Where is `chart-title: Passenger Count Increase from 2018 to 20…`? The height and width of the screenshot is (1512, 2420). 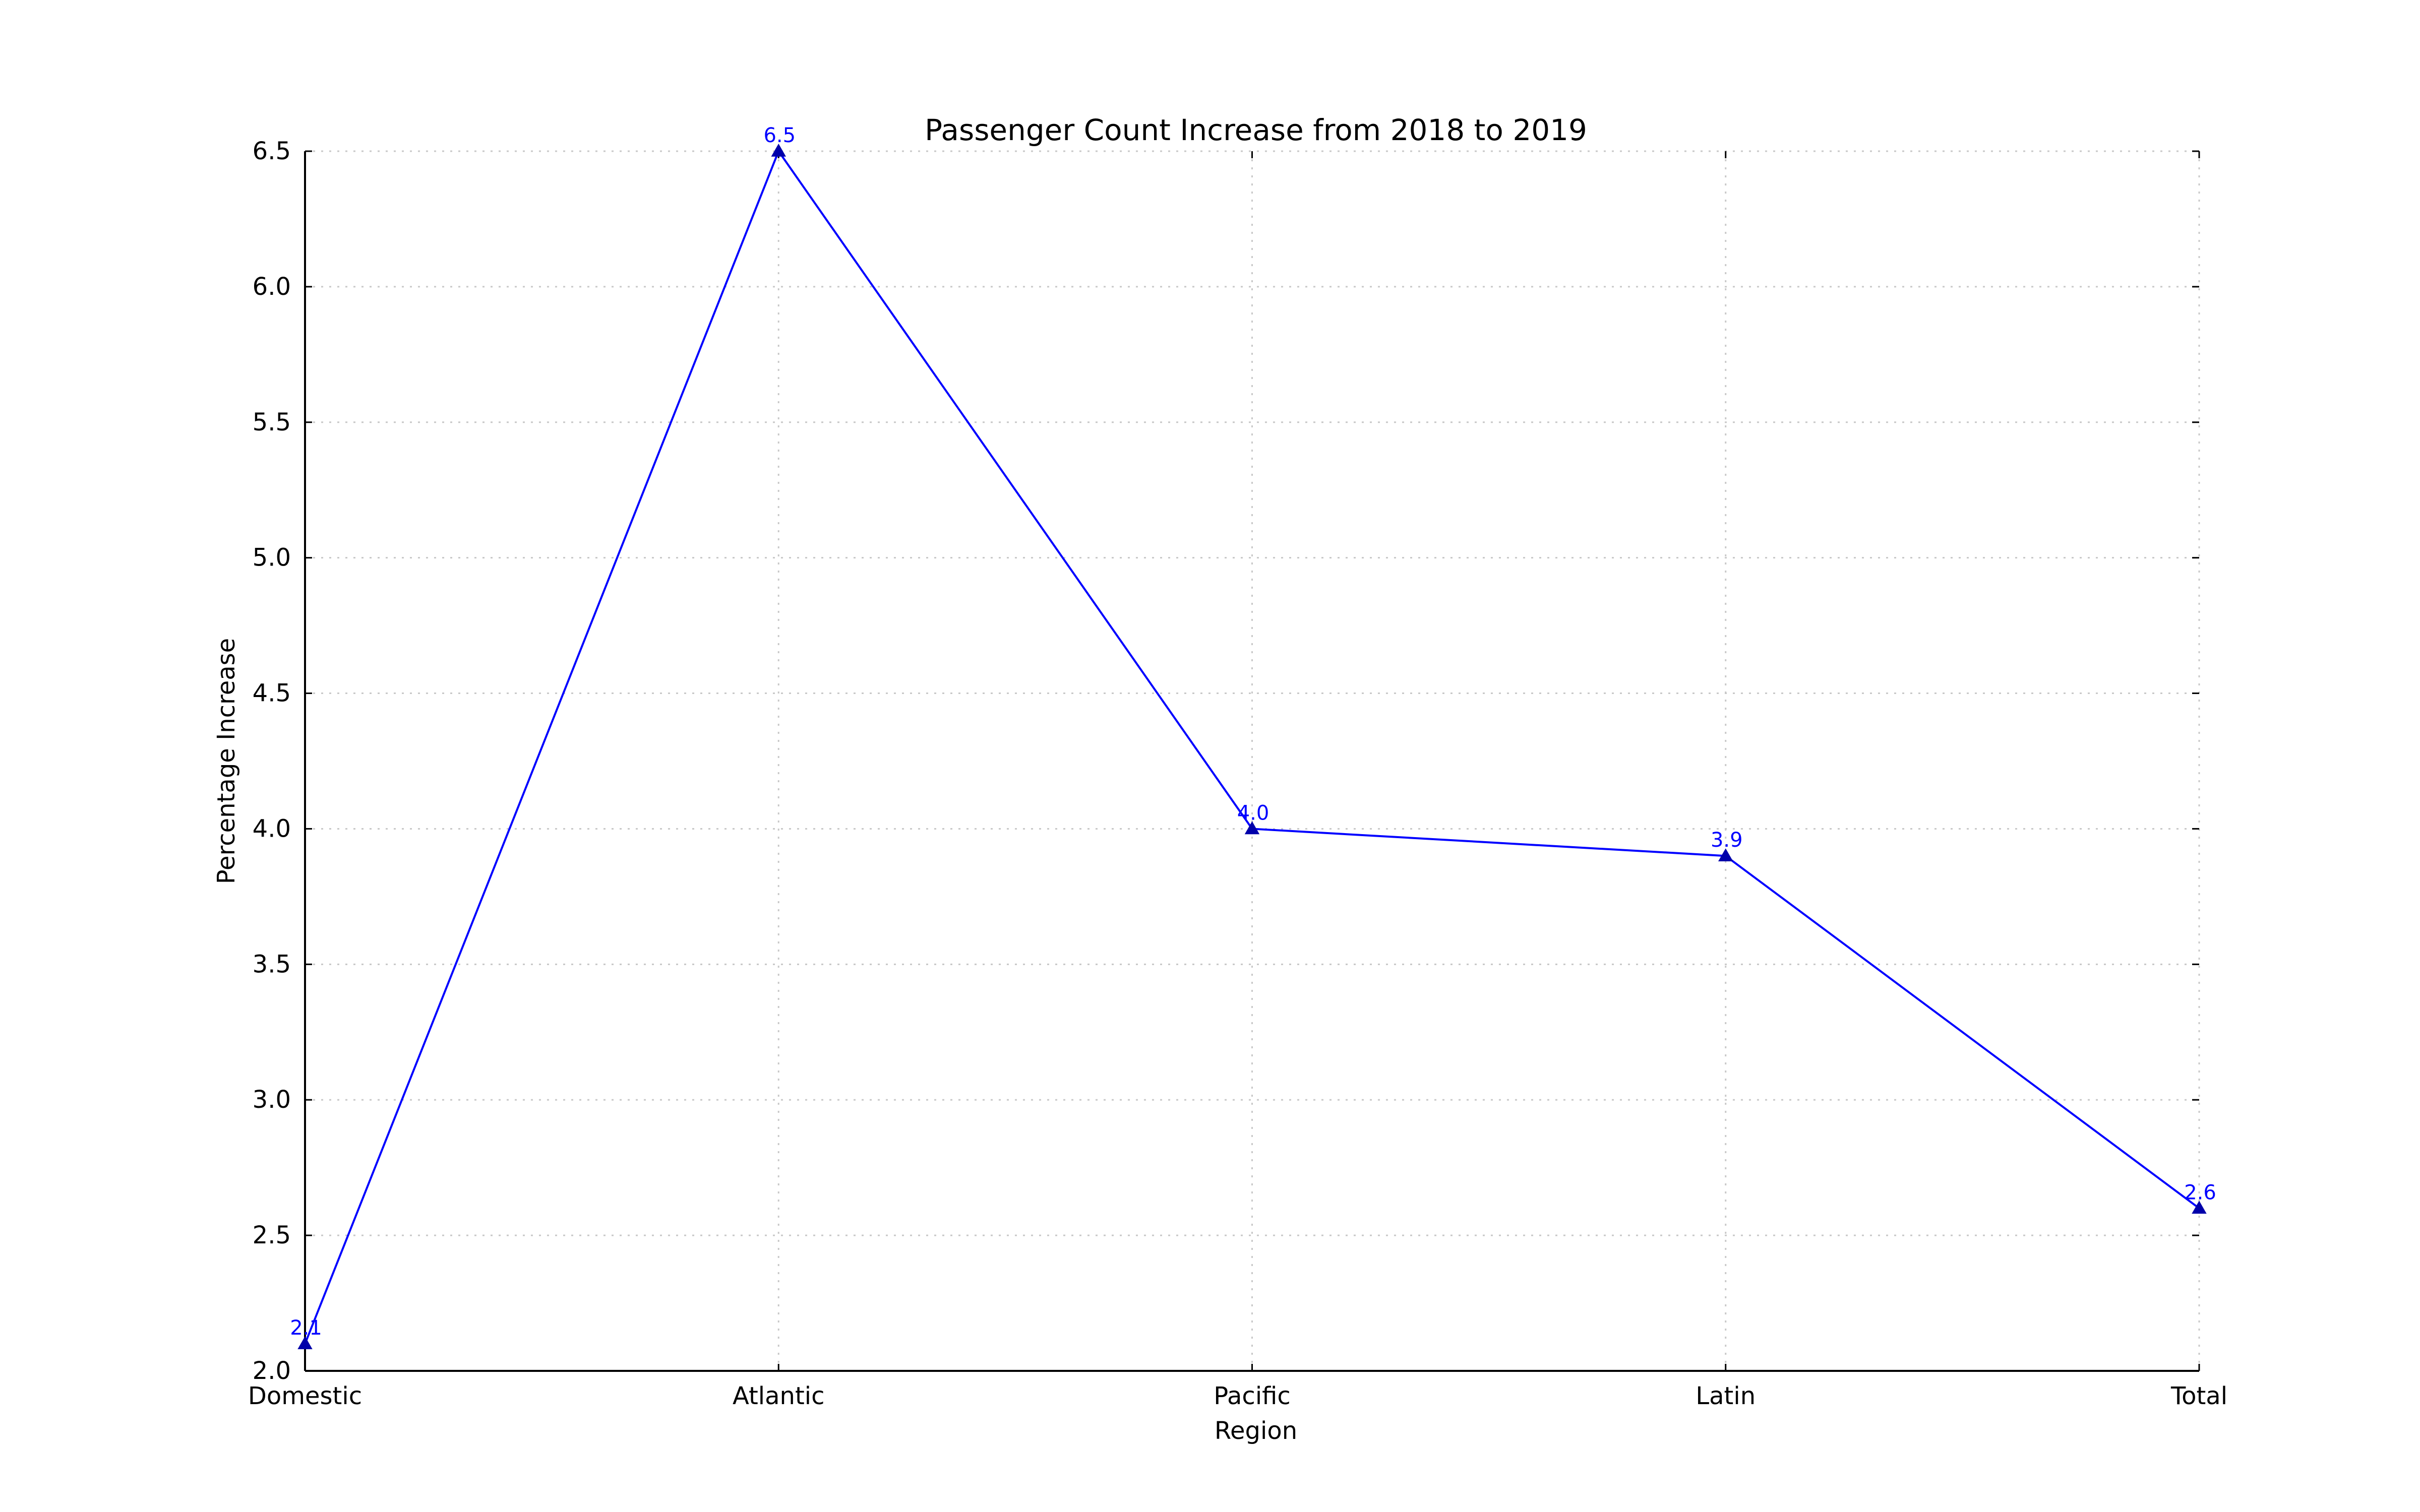
chart-title: Passenger Count Increase from 2018 to 20… is located at coordinates (1256, 130).